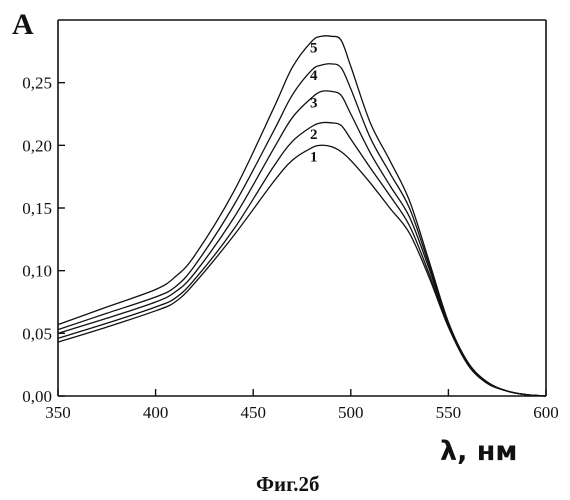  Describe the element at coordinates (314, 48) in the screenshot. I see `series-label-5: 5` at that location.